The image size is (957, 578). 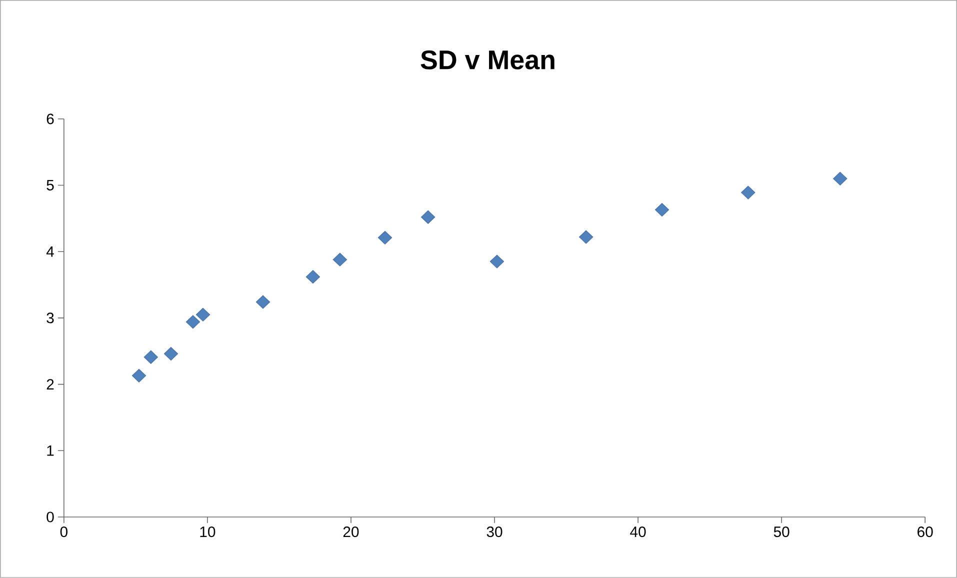 What do you see at coordinates (925, 532) in the screenshot?
I see `x-tick-label: 60` at bounding box center [925, 532].